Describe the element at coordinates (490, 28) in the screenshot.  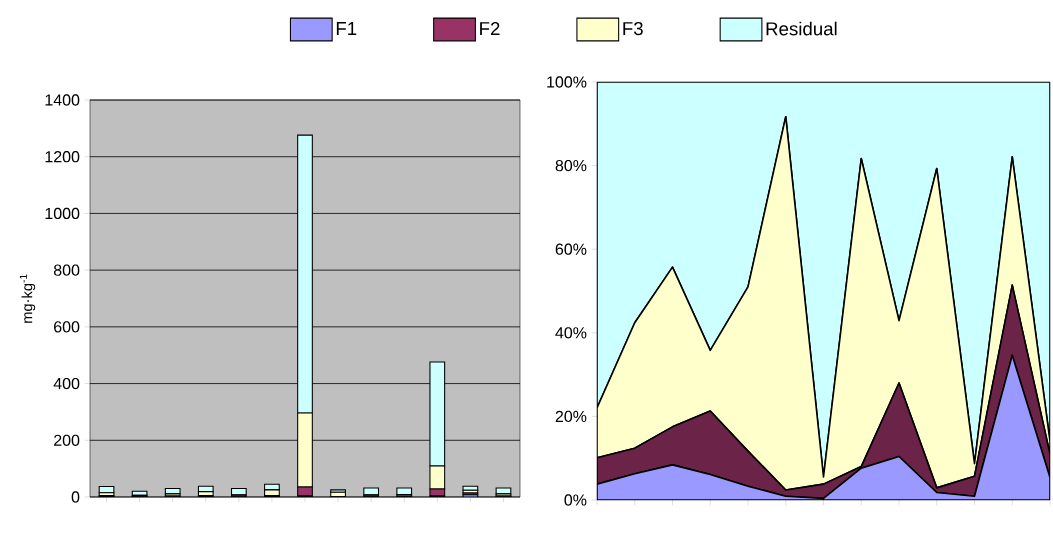
I see `legend-label: F2` at that location.